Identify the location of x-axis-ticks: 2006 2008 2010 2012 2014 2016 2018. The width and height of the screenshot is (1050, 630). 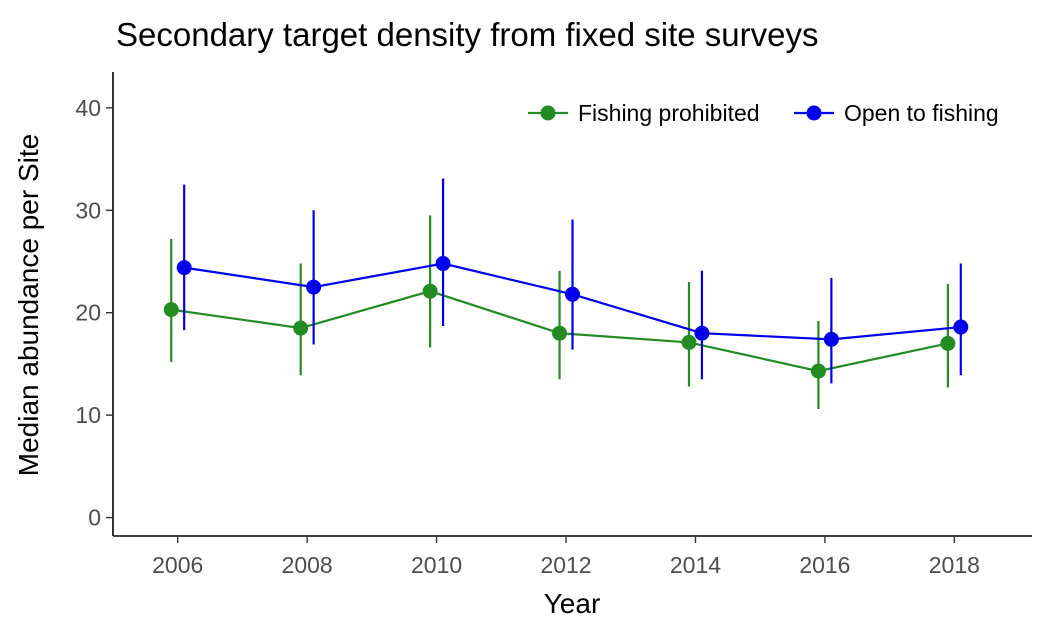
(566, 557).